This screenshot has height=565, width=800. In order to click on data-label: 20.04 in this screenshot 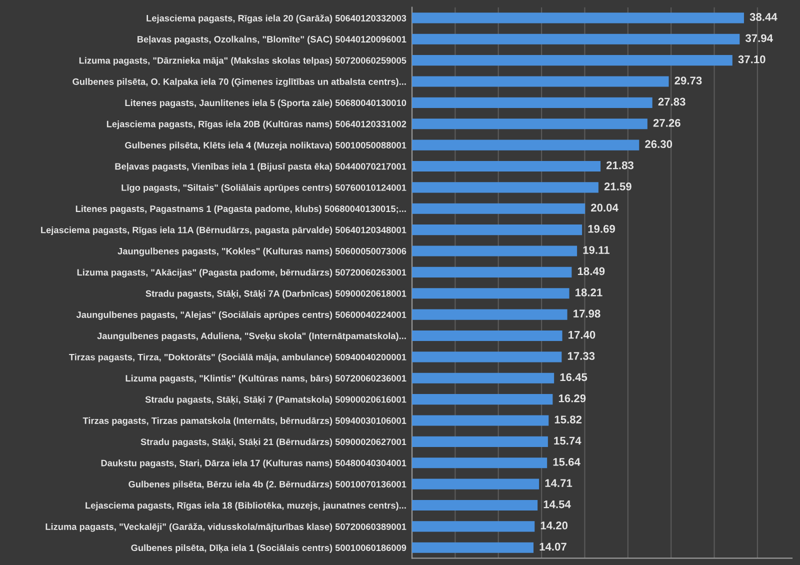, I will do `click(604, 208)`.